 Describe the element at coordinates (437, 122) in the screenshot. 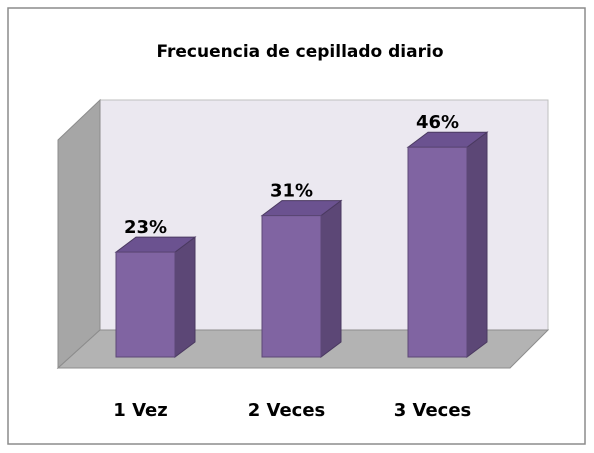

I see `data-label: 46%` at that location.